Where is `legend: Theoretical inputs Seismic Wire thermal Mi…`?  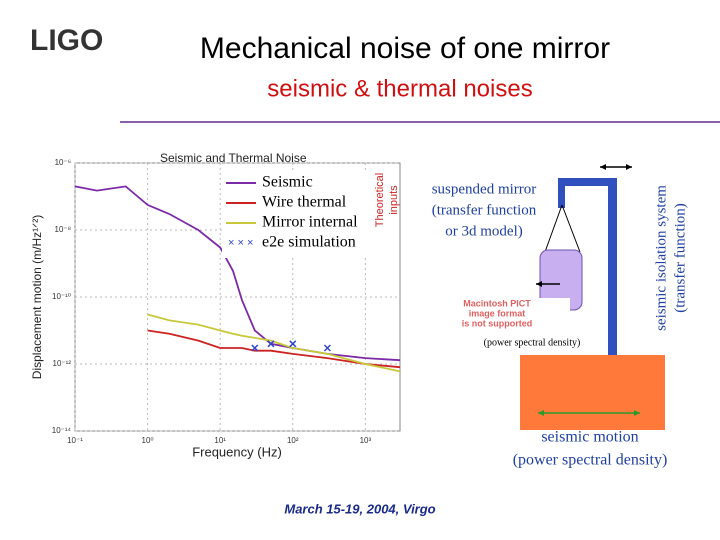
legend: Theoretical inputs Seismic Wire thermal Mi… is located at coordinates (311, 215).